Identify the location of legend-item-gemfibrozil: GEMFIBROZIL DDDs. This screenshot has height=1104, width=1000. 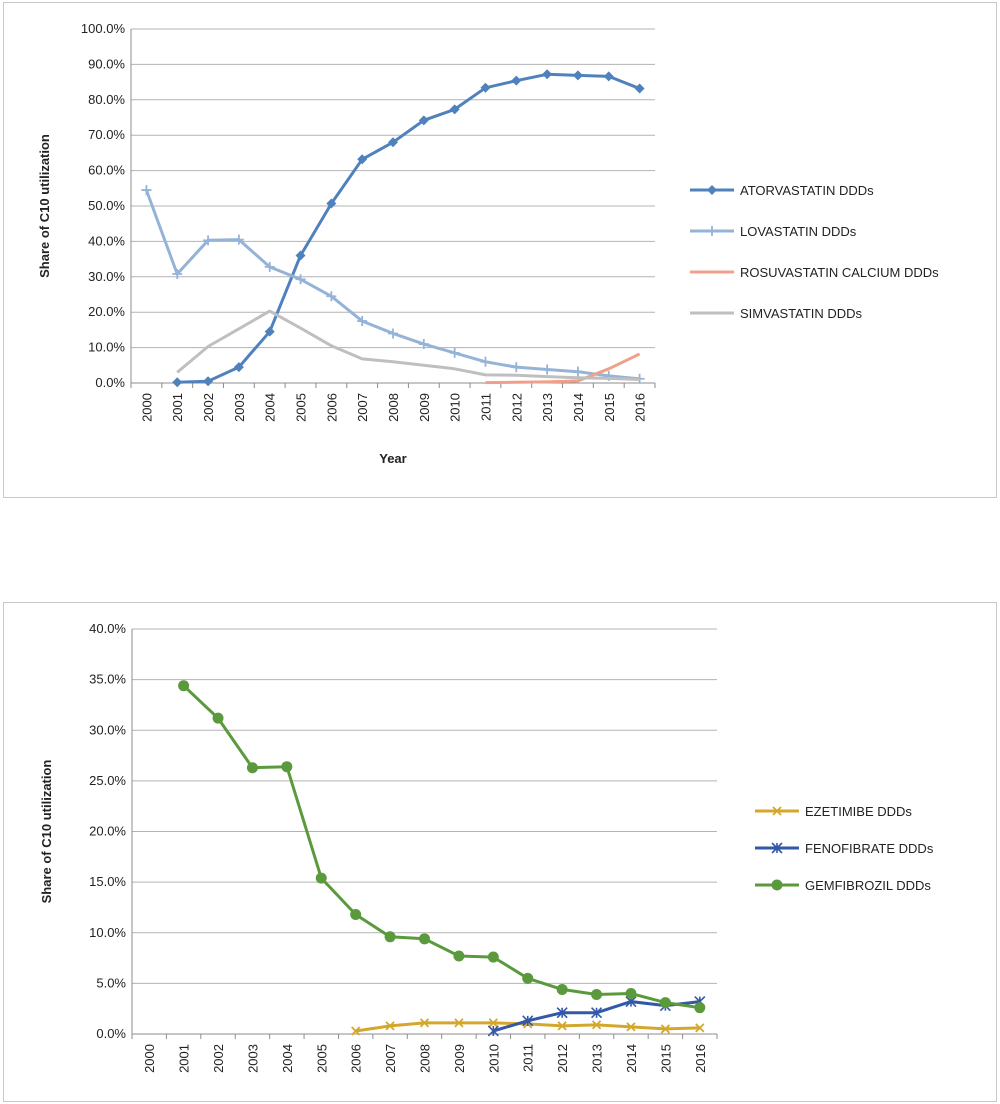
(843, 885).